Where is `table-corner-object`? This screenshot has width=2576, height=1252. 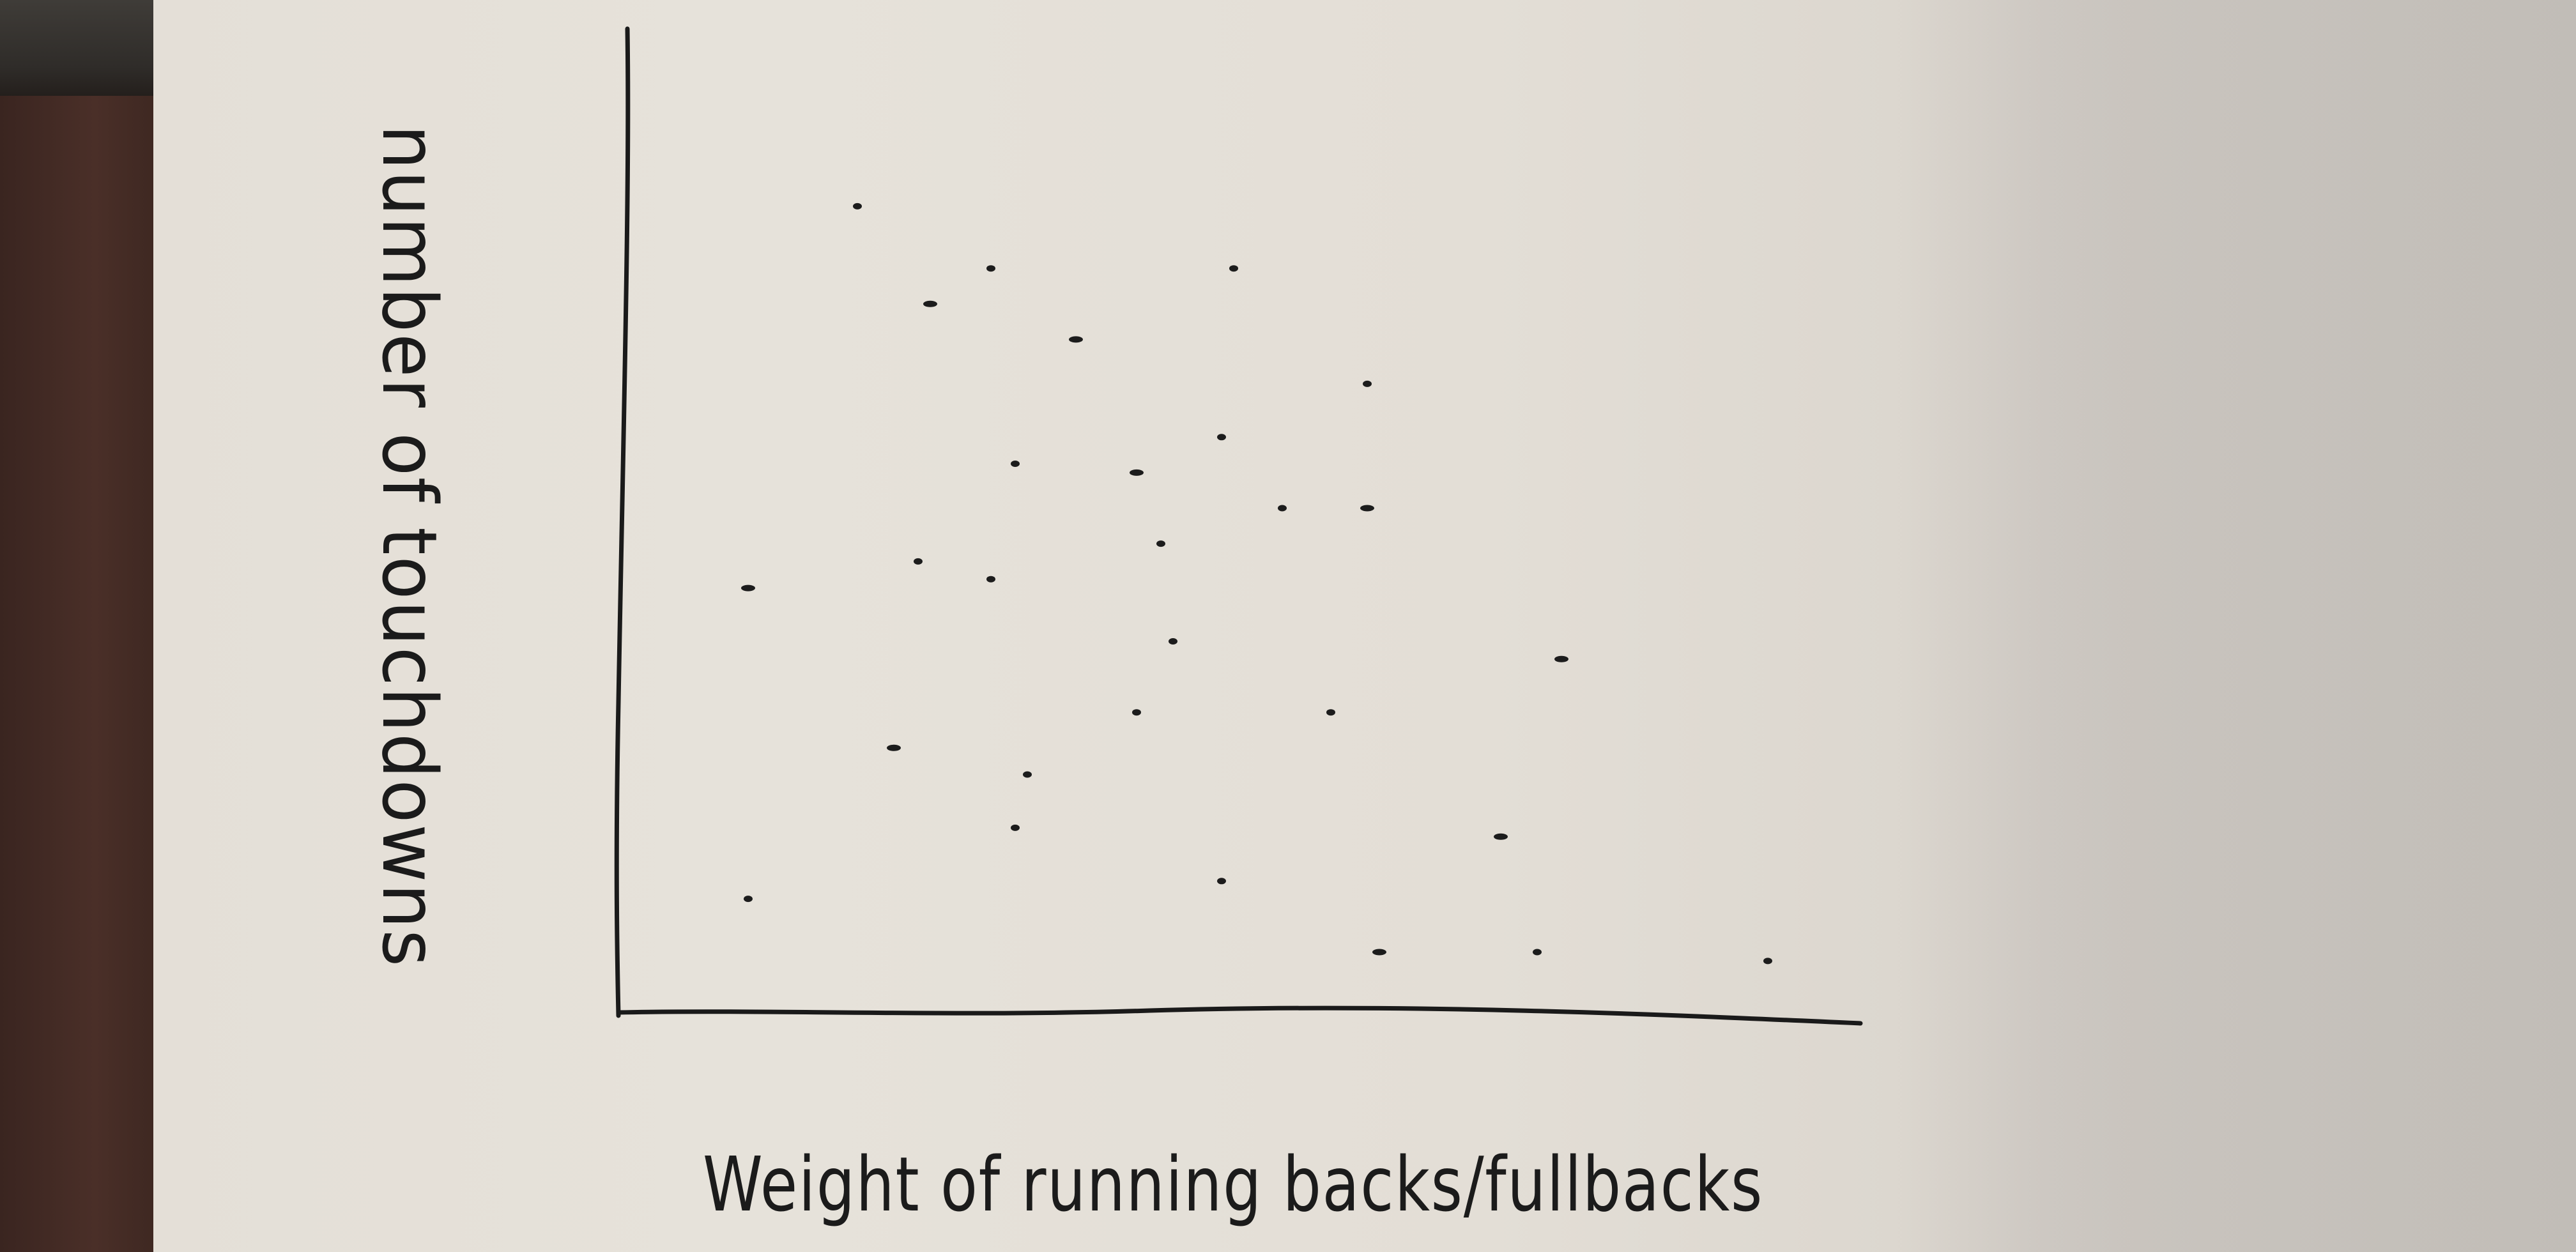
table-corner-object is located at coordinates (78, 48).